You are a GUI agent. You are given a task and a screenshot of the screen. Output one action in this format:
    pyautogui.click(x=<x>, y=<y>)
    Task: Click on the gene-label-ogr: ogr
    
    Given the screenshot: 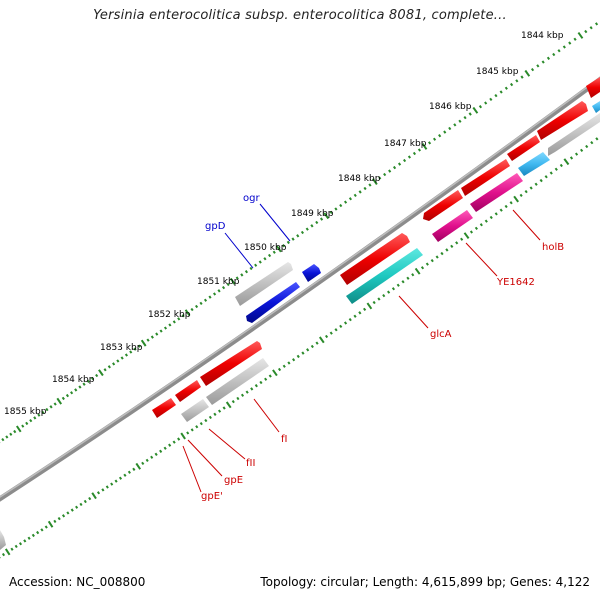 What is the action you would take?
    pyautogui.click(x=251, y=198)
    